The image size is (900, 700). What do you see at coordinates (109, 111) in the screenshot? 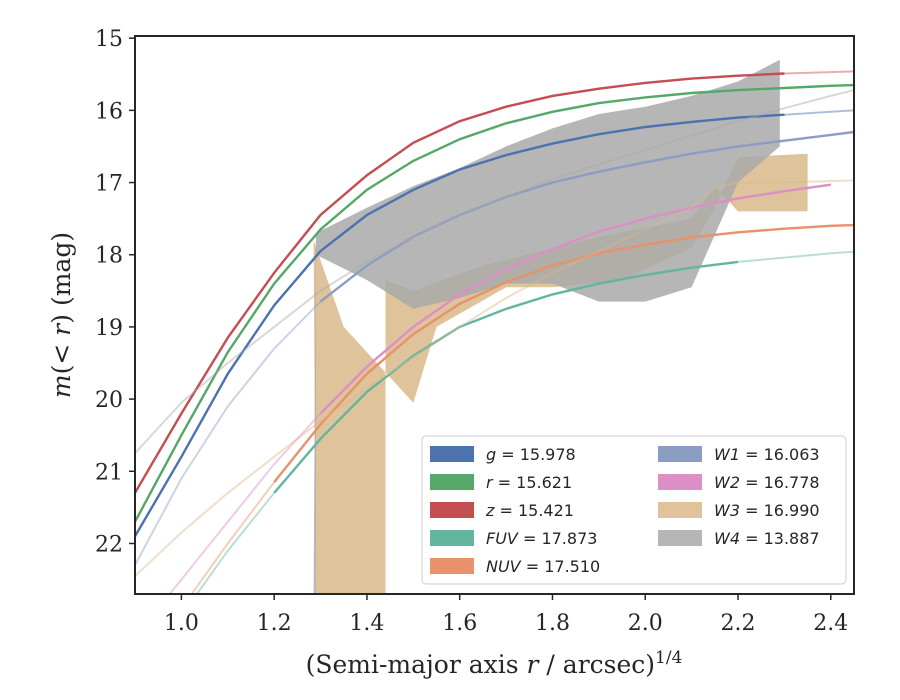
I see `y-tick-label: 16` at bounding box center [109, 111].